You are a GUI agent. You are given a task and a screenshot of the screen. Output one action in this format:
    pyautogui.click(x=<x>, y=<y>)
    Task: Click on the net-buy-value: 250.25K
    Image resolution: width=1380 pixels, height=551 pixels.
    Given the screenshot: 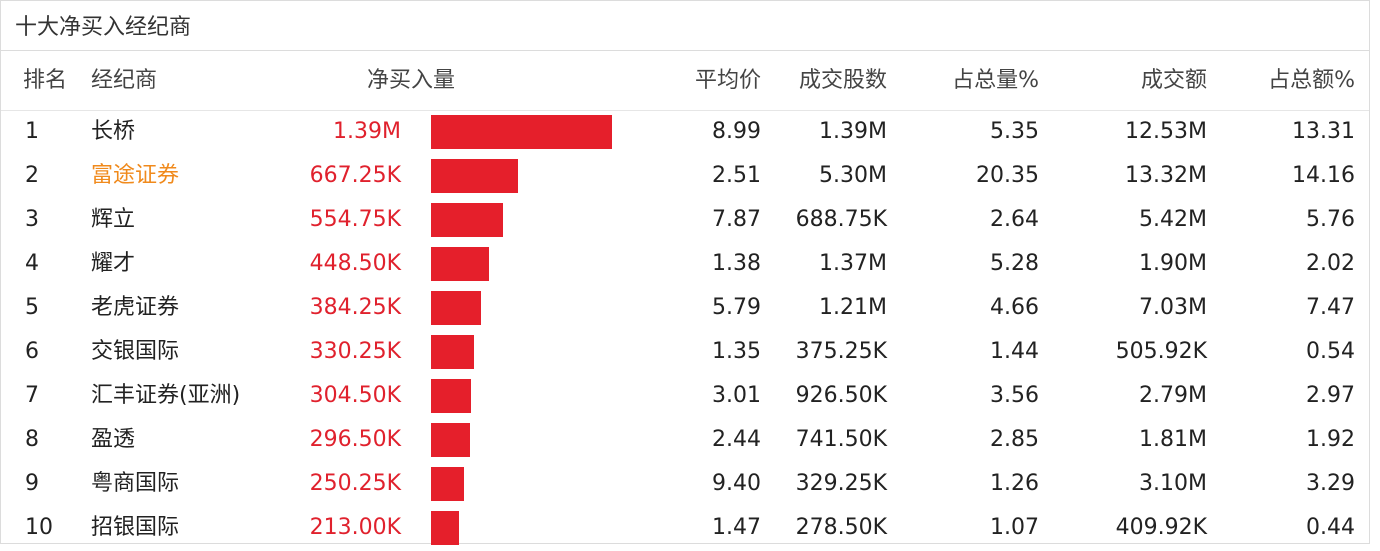 What is the action you would take?
    pyautogui.click(x=355, y=483)
    